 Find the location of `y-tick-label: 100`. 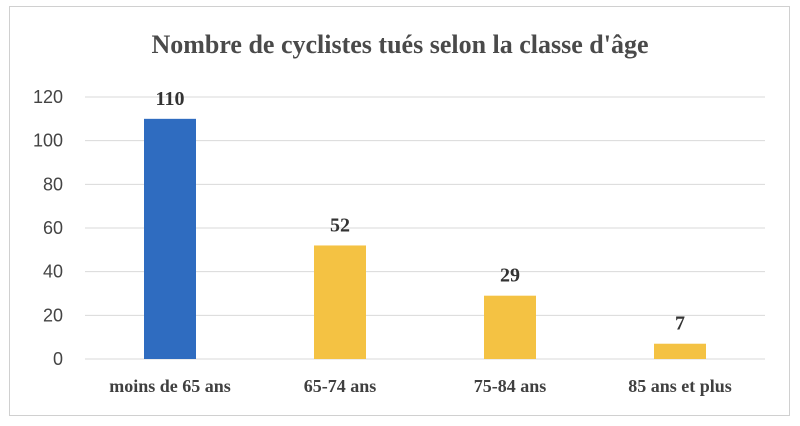

y-tick-label: 100 is located at coordinates (48, 141).